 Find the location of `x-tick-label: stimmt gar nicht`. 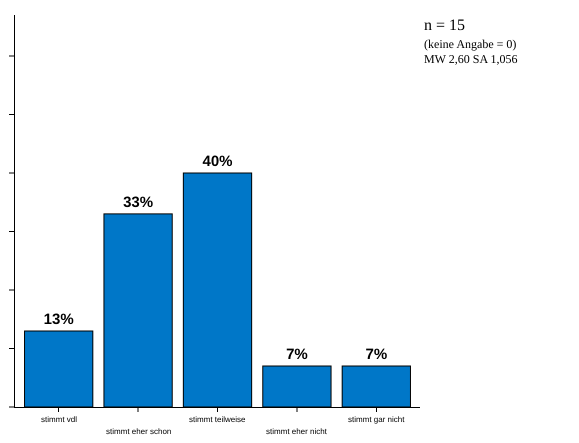

x-tick-label: stimmt gar nicht is located at coordinates (377, 419).